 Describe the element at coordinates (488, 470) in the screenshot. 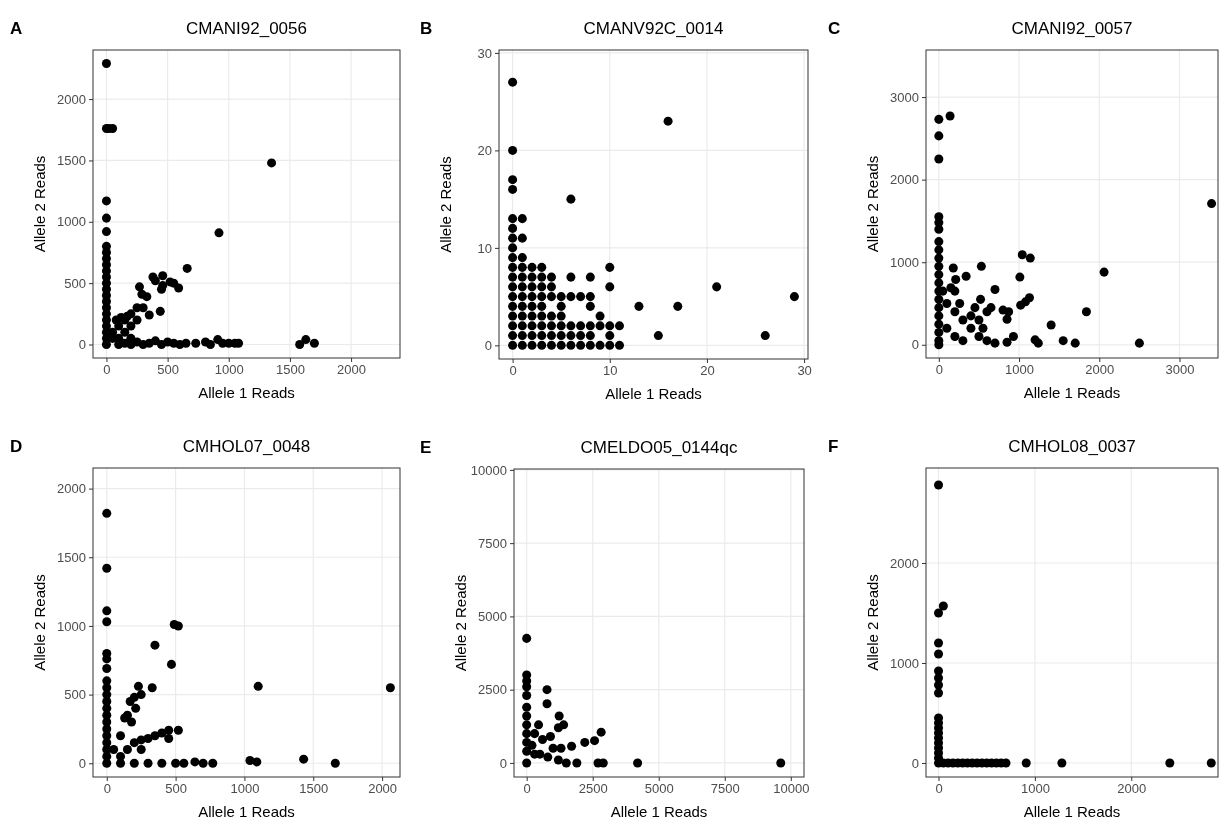

I see `y-tick-label: 10000` at that location.